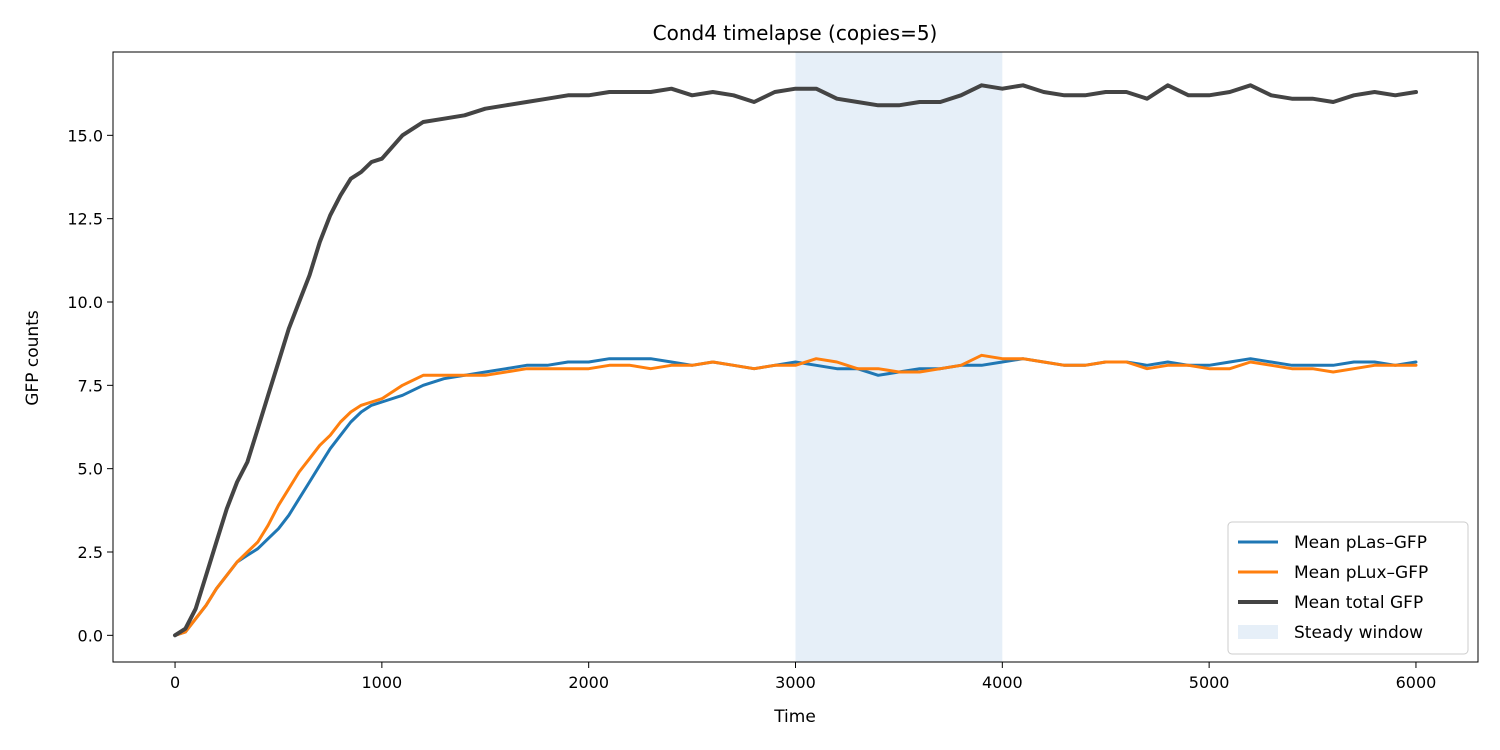 This screenshot has width=1500, height=750. Describe the element at coordinates (90, 469) in the screenshot. I see `y-tick-label: 5.0` at that location.